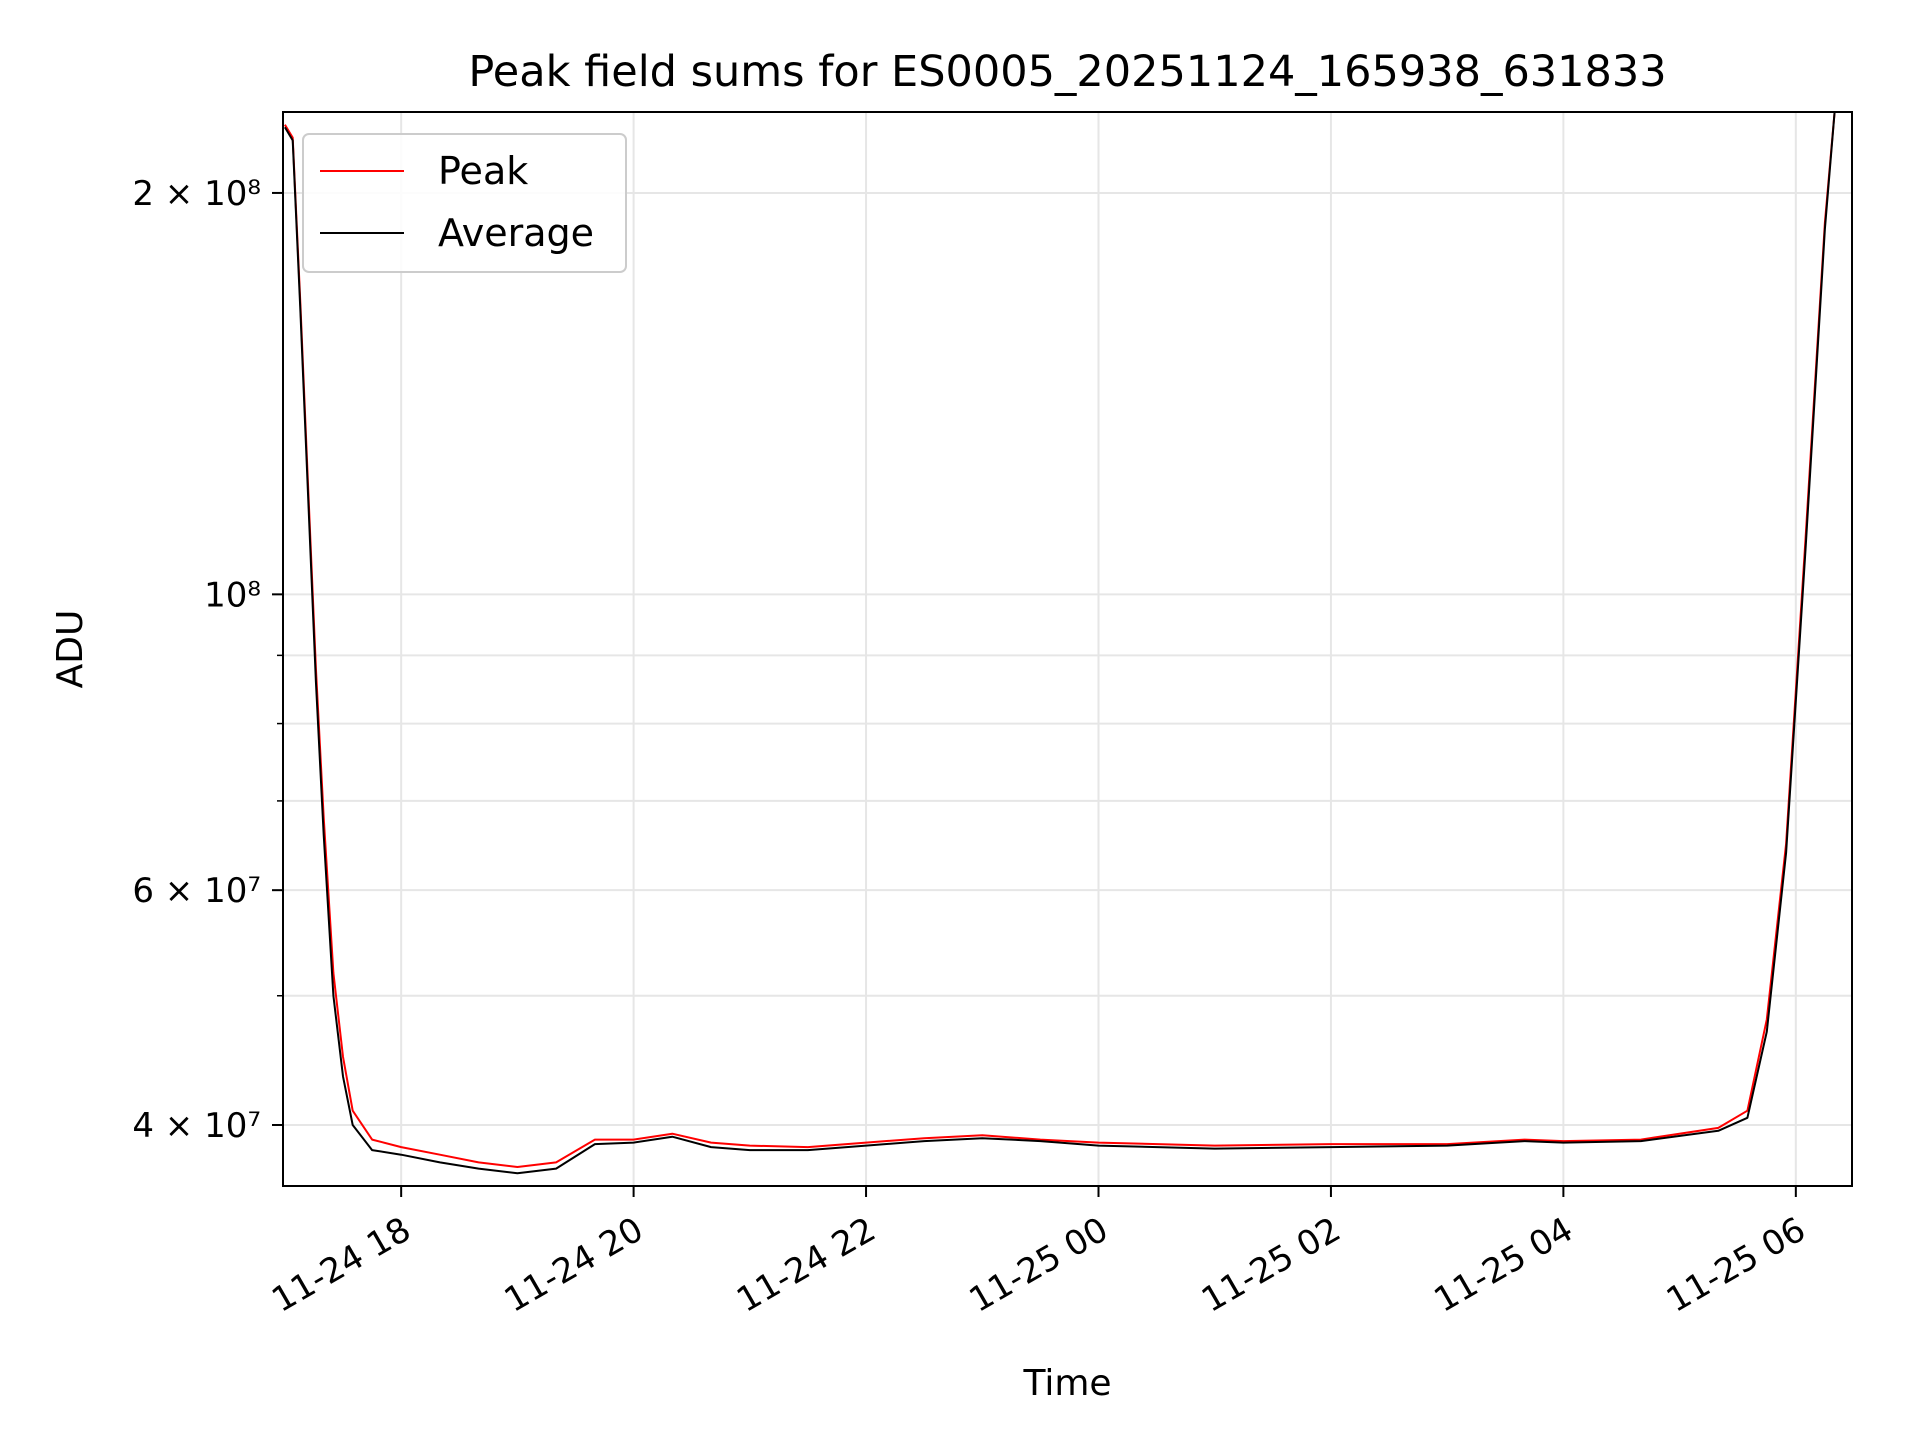  What do you see at coordinates (196, 1126) in the screenshot?
I see `y-tick-label: 4 × 10⁷` at bounding box center [196, 1126].